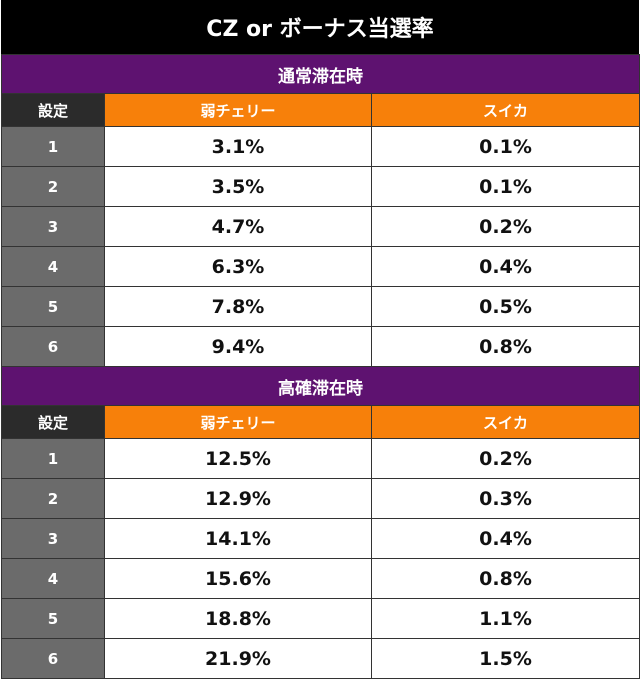 This screenshot has width=640, height=691. Describe the element at coordinates (238, 146) in the screenshot. I see `weak-cherry-cell: 3.1%` at that location.